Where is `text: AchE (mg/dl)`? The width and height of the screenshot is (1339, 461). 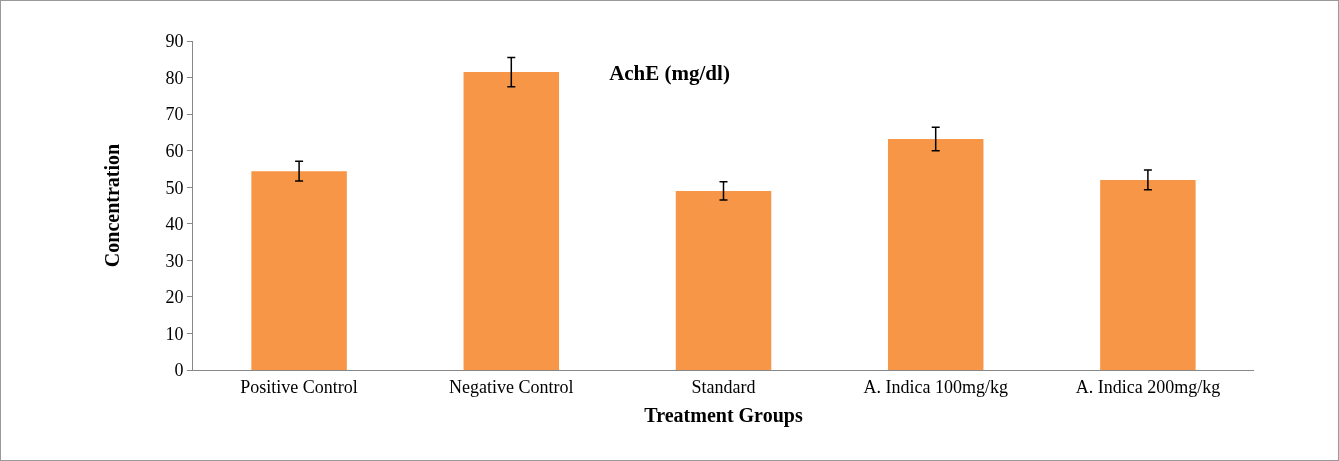
text: AchE (mg/dl) is located at coordinates (669, 72).